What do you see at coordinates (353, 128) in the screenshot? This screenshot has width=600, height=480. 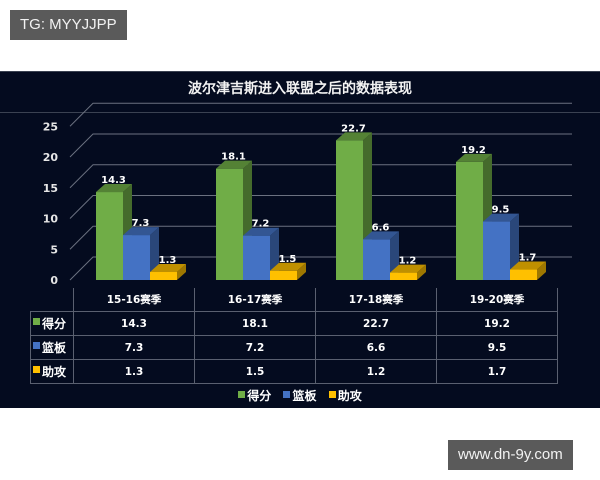 I see `svg-text: 22.7` at bounding box center [353, 128].